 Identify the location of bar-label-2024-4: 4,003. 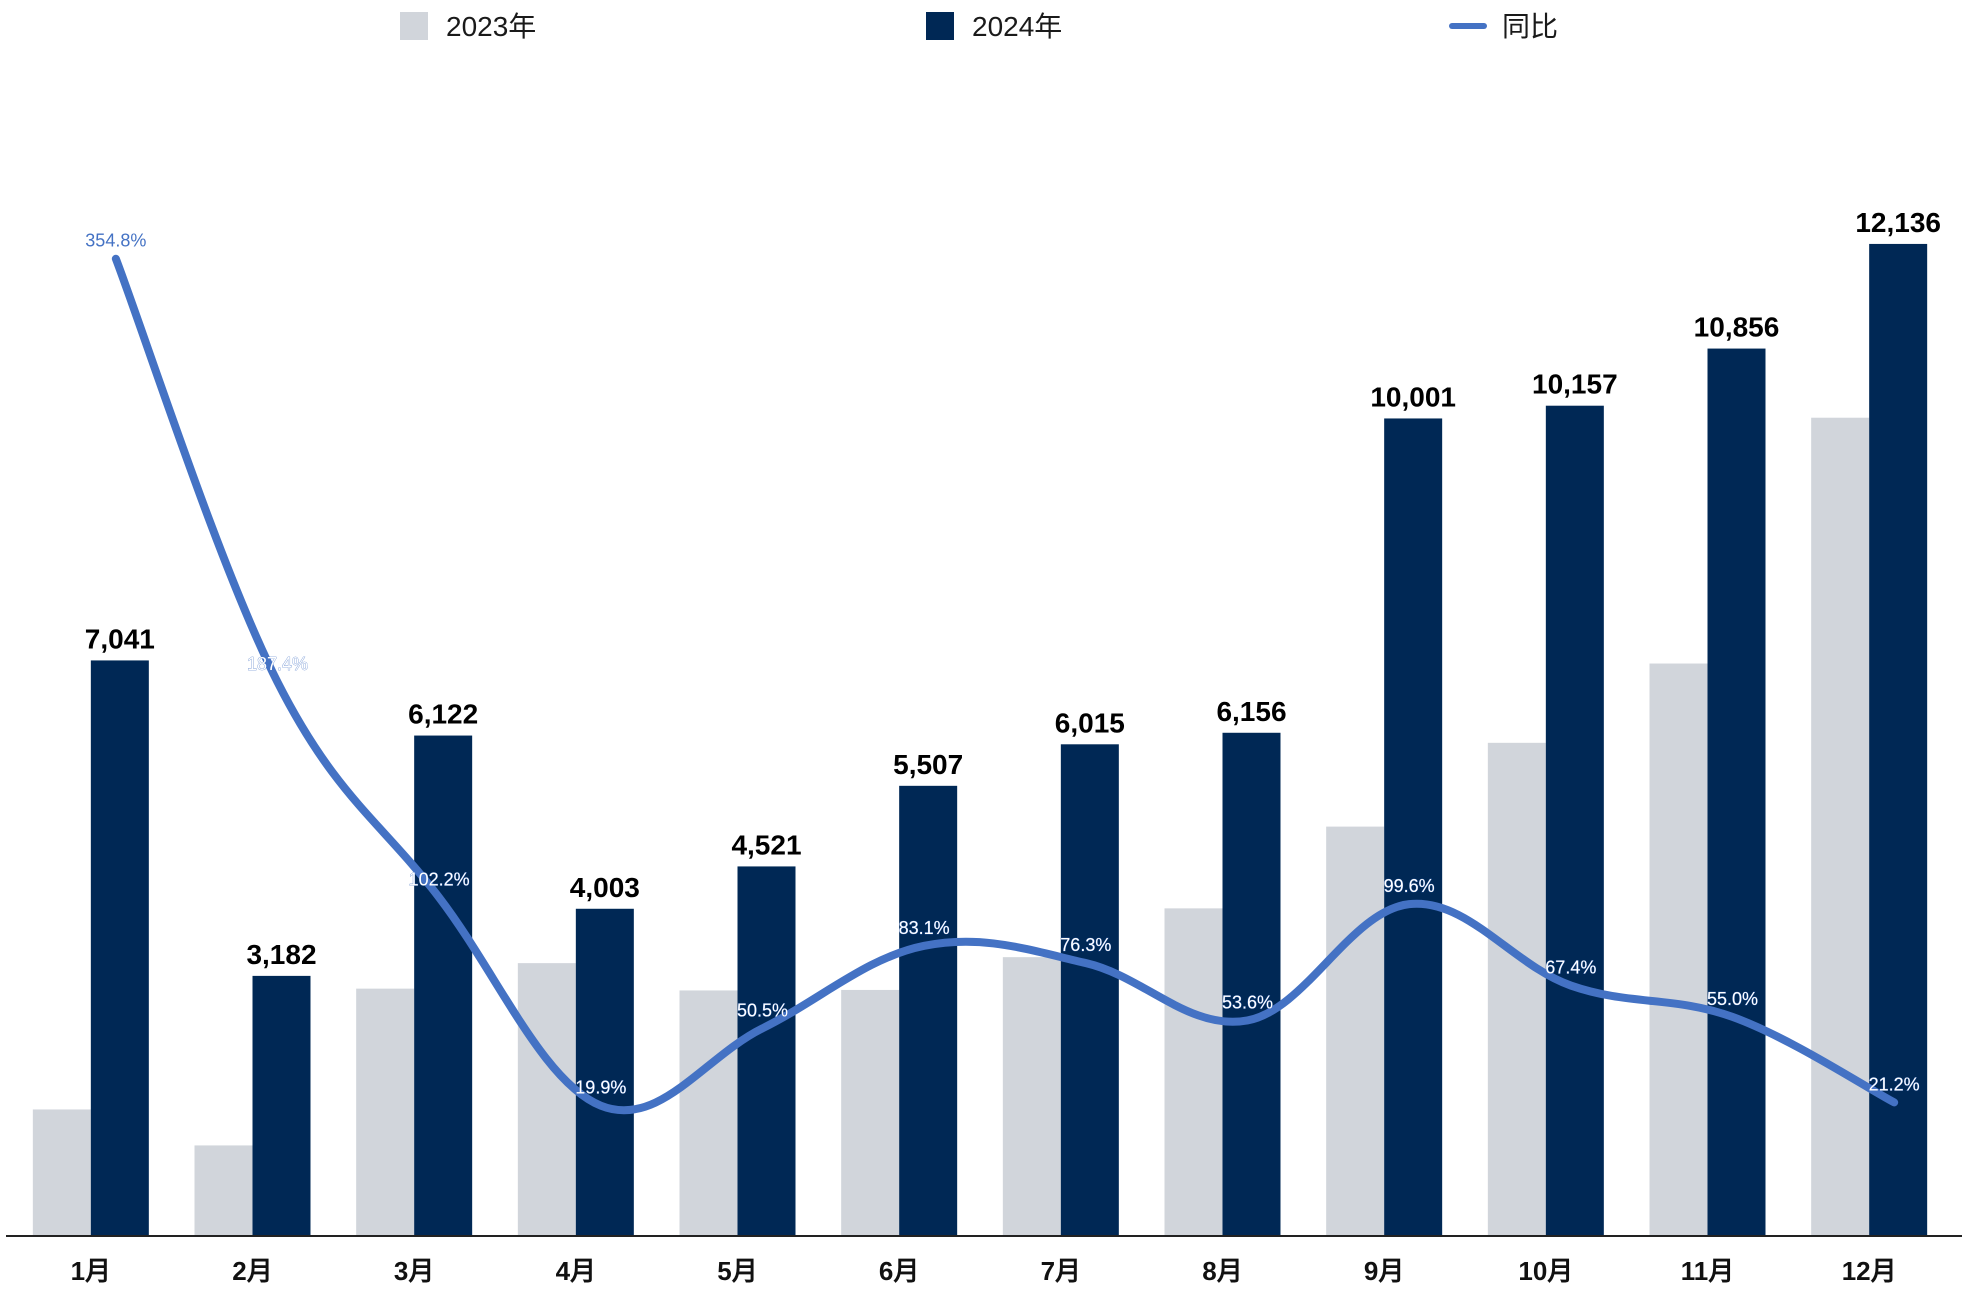
(605, 887).